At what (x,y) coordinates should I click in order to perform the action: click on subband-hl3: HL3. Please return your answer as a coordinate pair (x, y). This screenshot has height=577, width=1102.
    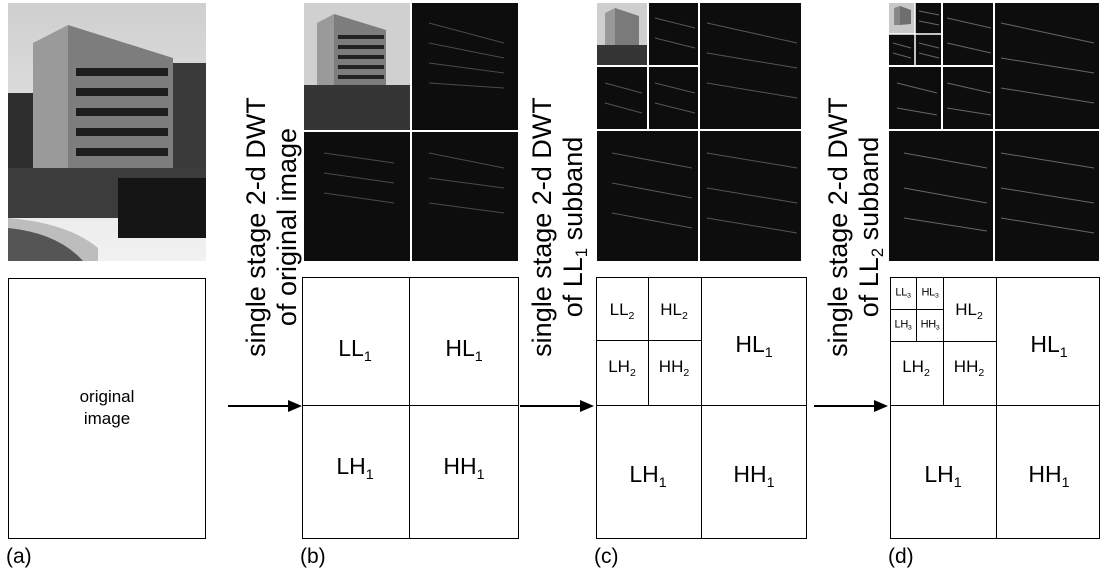
    Looking at the image, I should click on (930, 293).